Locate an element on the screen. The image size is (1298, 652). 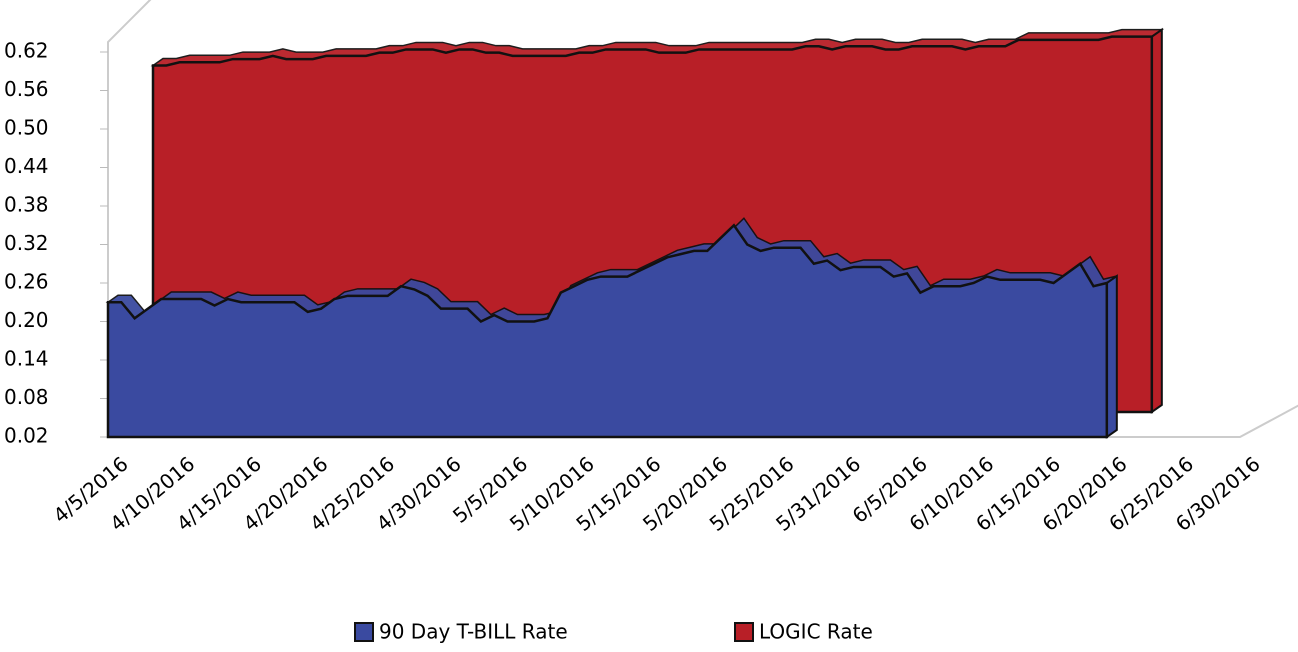
y-tick-label: 0.62 is located at coordinates (26, 51).